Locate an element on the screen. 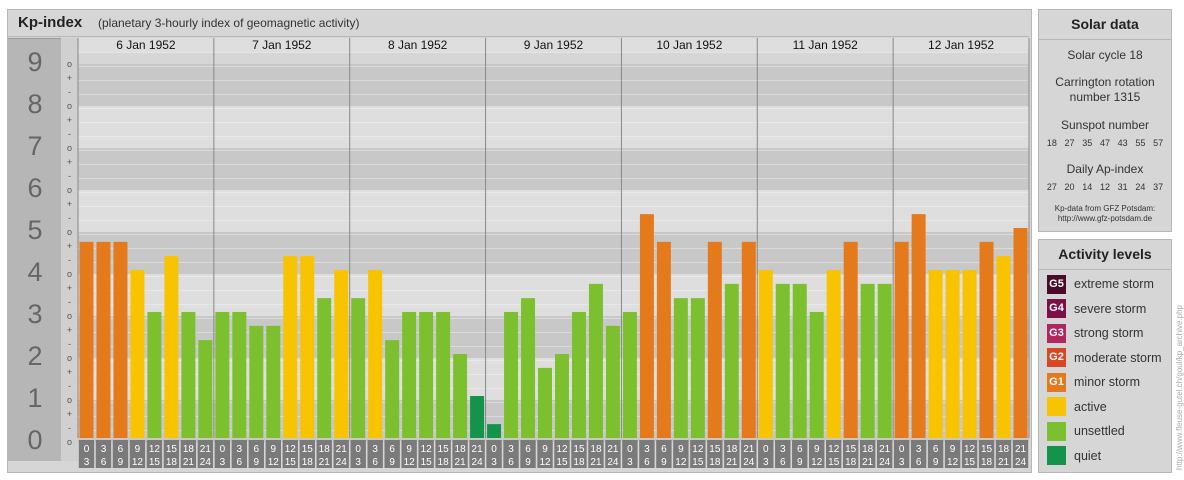  y-tick-label: 5 is located at coordinates (34, 230).